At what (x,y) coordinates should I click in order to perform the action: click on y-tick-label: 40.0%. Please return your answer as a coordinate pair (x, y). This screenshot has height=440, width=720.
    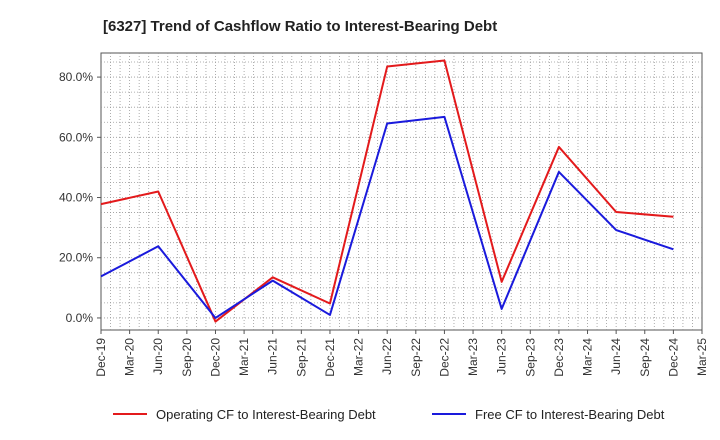
    Looking at the image, I should click on (76, 198).